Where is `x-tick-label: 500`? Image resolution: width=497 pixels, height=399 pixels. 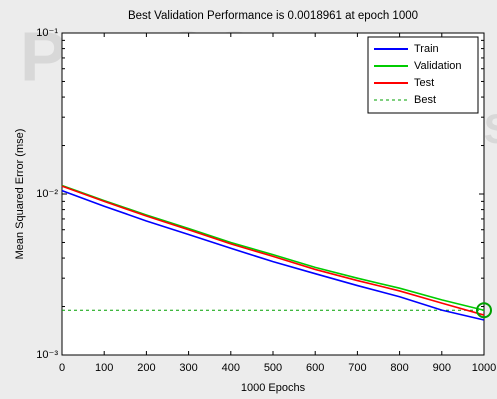
x-tick-label: 500 is located at coordinates (273, 368).